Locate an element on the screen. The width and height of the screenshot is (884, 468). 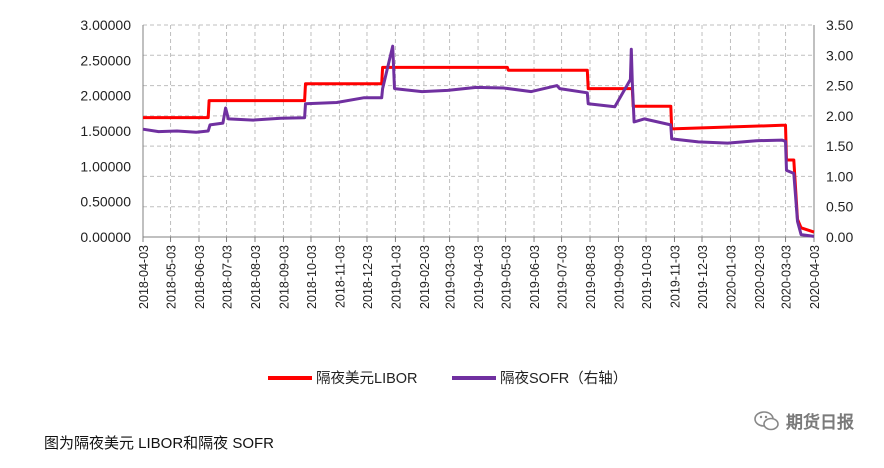
y-left-tick-label: 0.50000 is located at coordinates (105, 202).